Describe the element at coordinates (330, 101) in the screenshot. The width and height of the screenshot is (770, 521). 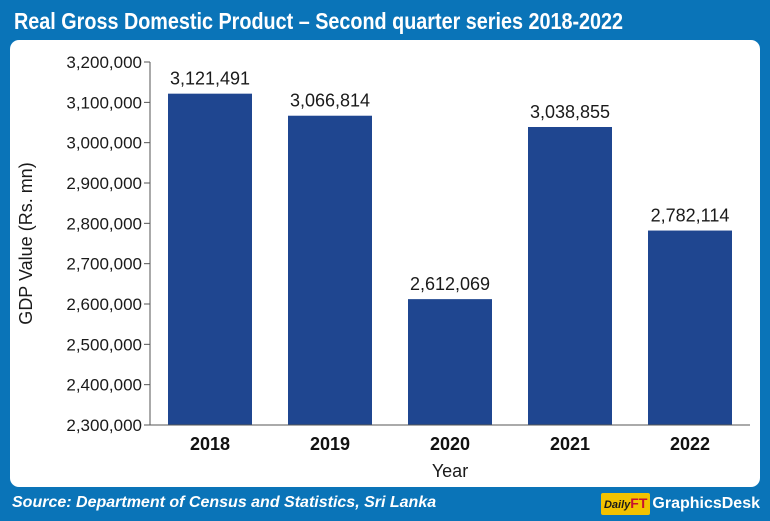
I see `data-label-2019: 3,066,814` at that location.